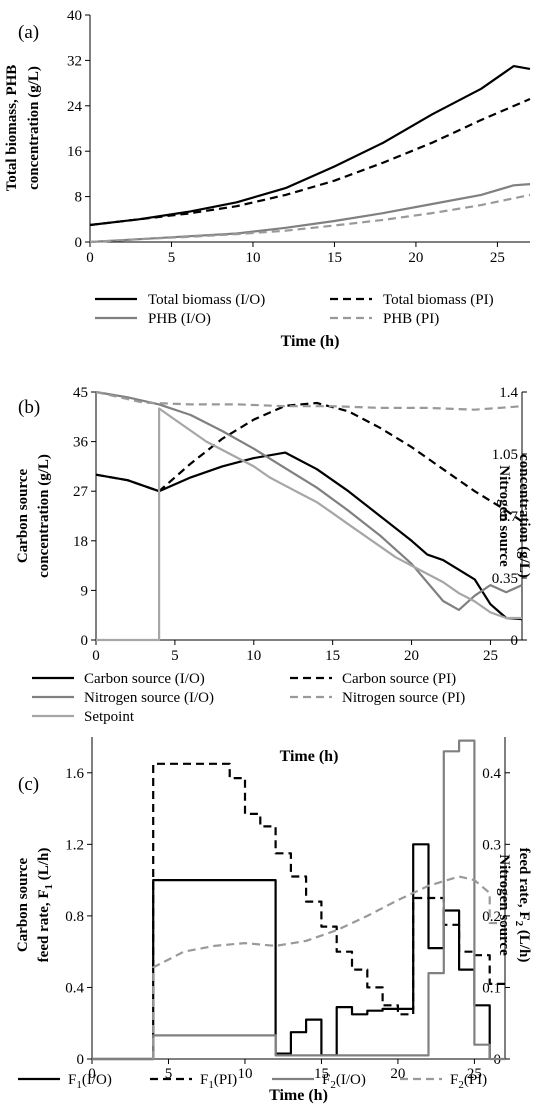  Describe the element at coordinates (74, 61) in the screenshot. I see `y-tick-label: 32` at that location.